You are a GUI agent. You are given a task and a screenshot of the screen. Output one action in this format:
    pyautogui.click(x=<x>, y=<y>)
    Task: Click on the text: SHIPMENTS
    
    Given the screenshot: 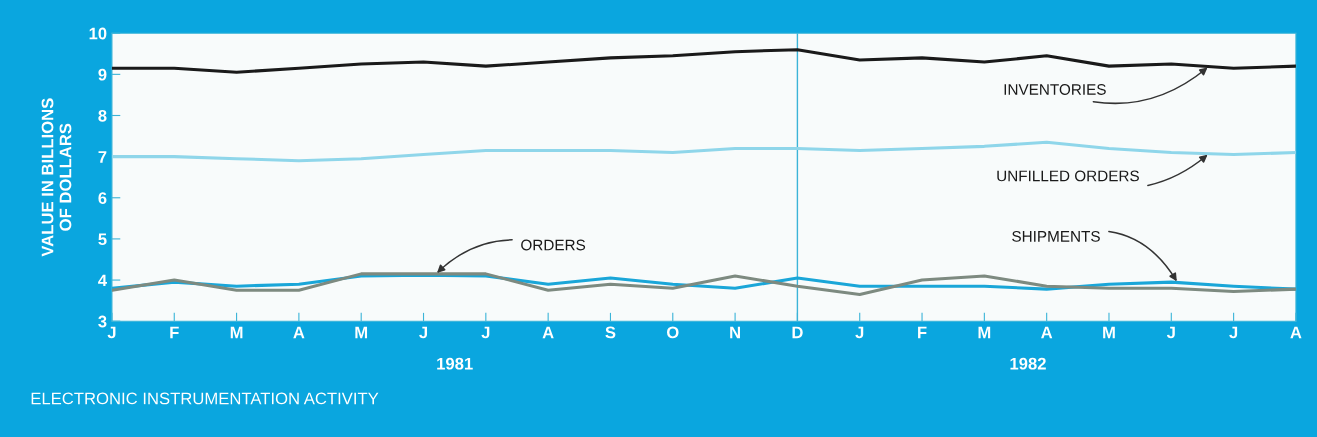 What is the action you would take?
    pyautogui.click(x=1056, y=236)
    